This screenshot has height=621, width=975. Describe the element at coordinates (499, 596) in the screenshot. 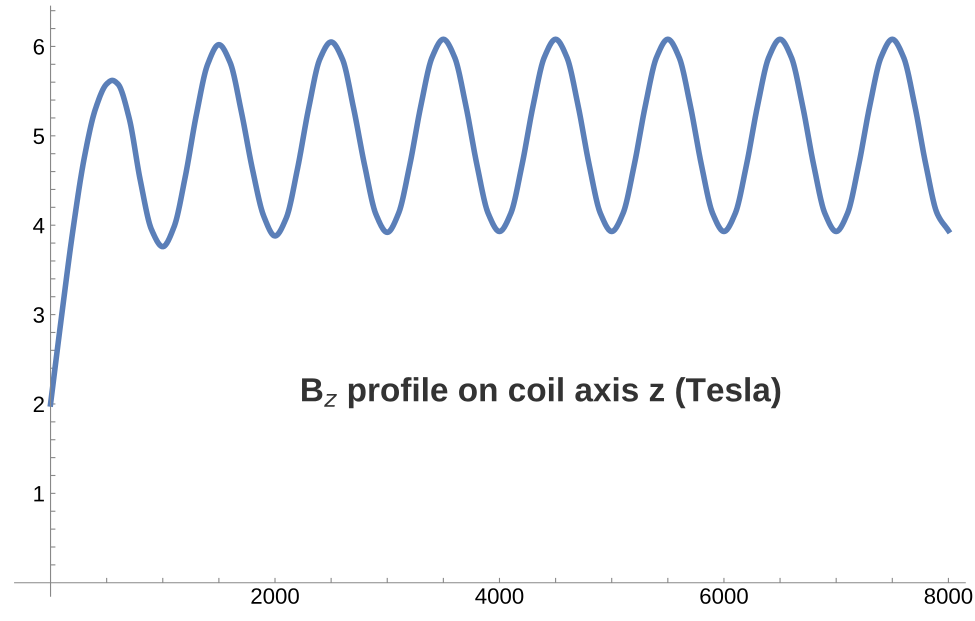

I see `x-tick-label: 4000` at that location.